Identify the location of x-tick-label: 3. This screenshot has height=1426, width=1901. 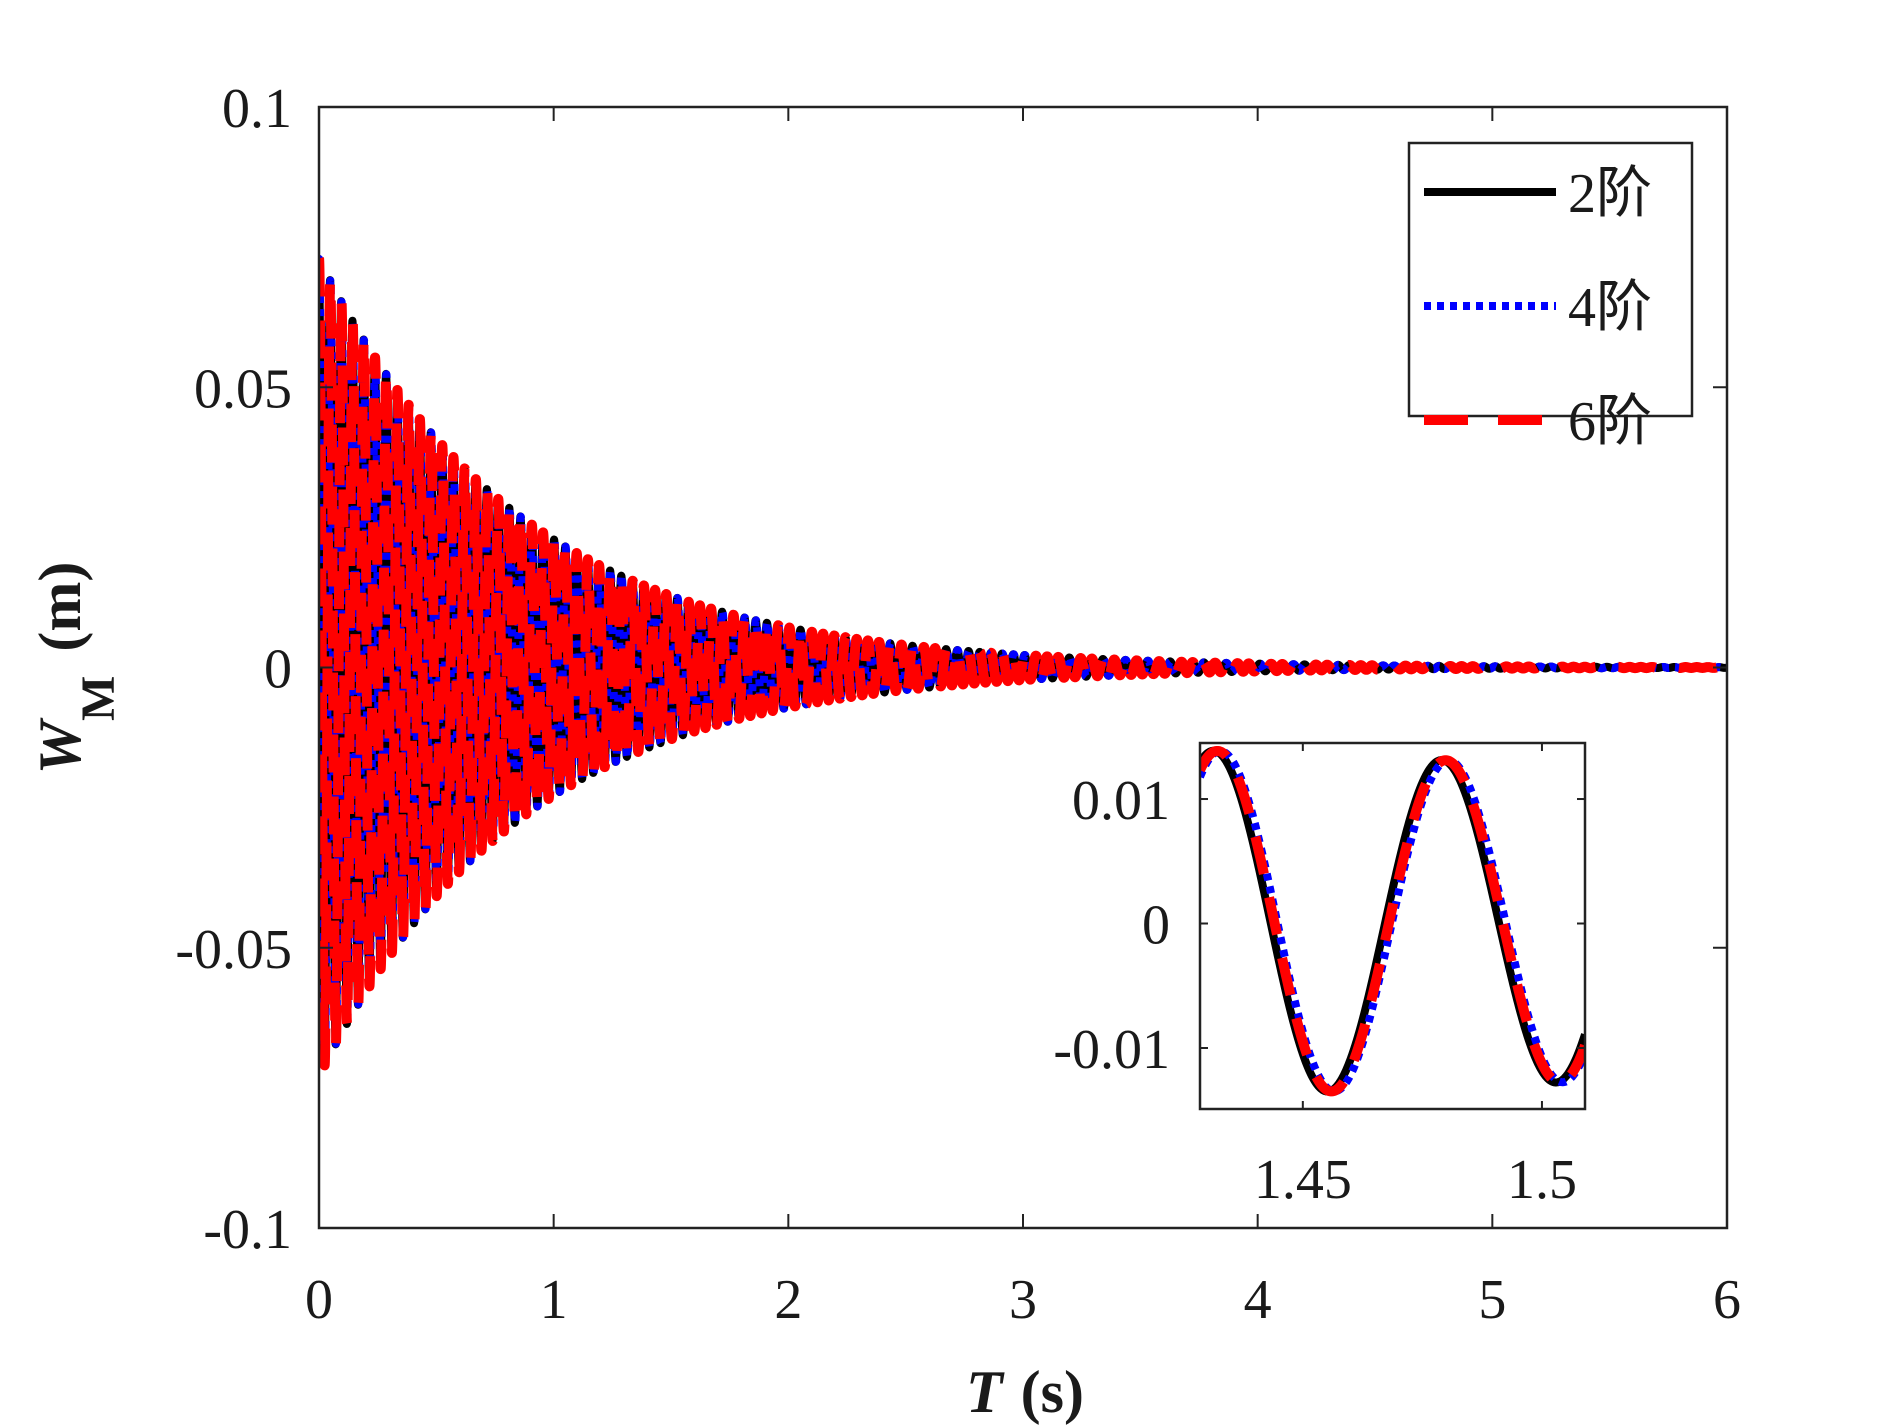
(1023, 1300).